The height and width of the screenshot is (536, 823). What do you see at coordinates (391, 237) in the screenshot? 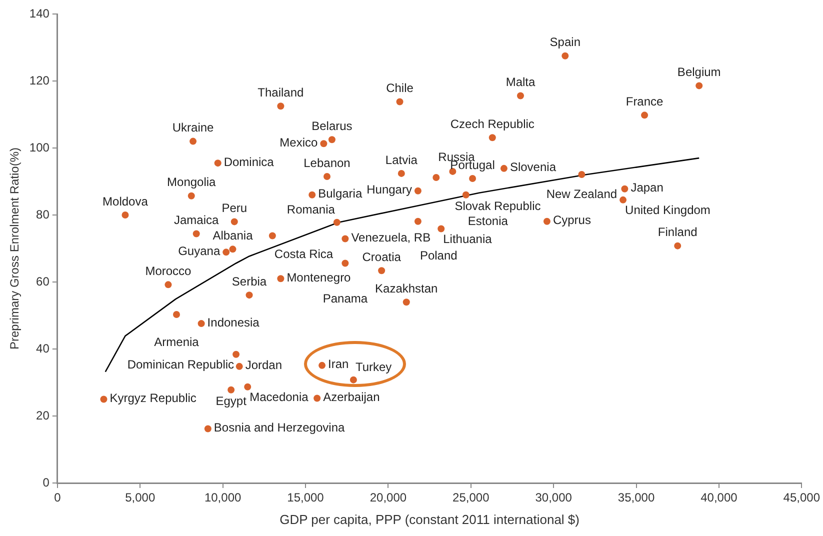
I see `annotation: Venezuela, RB` at bounding box center [391, 237].